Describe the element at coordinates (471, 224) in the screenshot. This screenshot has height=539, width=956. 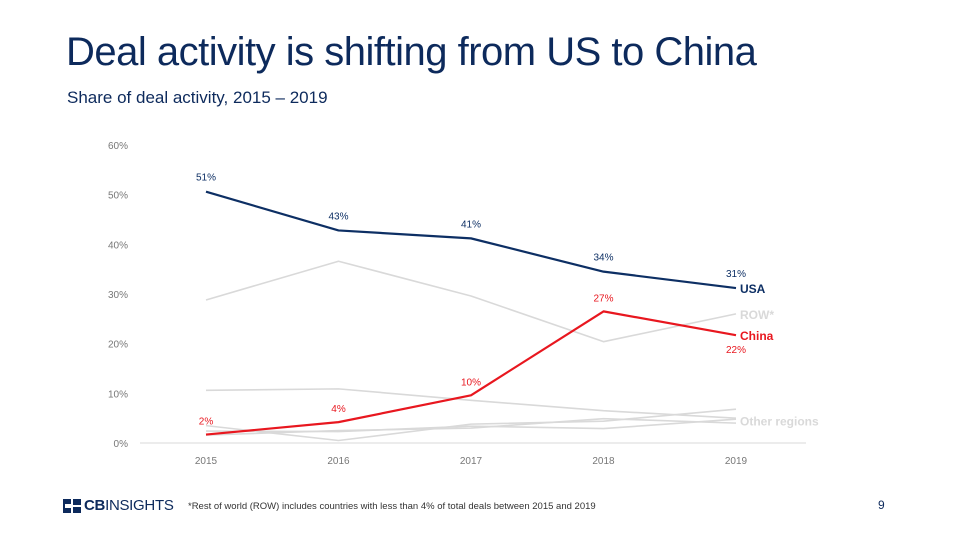
I see `data-label-usa: 41%` at that location.